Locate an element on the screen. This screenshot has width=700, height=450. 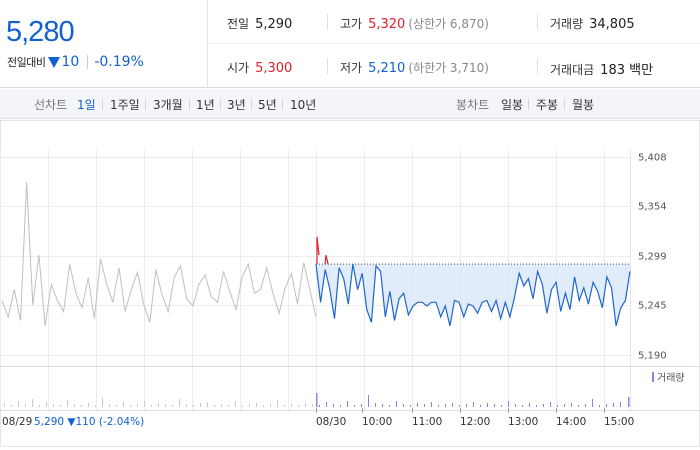
price-box: 5,280 전일대비 10 -0.19% is located at coordinates (104, 44).